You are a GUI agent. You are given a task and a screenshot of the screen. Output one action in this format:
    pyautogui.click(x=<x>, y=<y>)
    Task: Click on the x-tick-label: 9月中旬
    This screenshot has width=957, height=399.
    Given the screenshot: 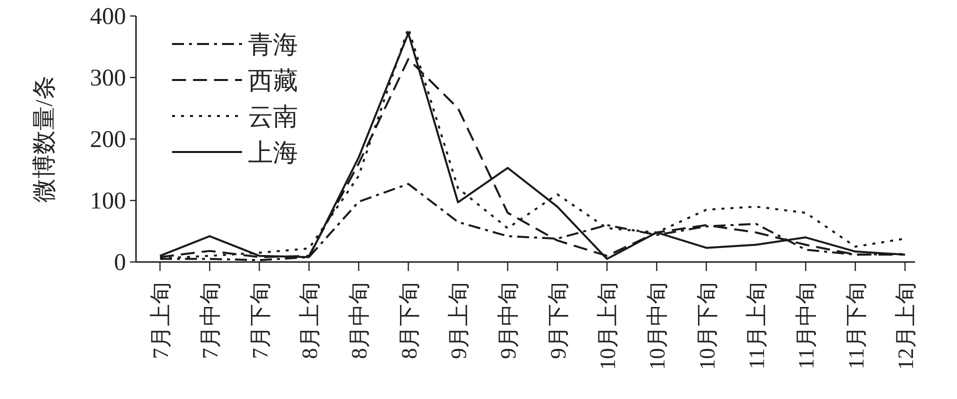 What is the action you would take?
    pyautogui.click(x=508, y=320)
    